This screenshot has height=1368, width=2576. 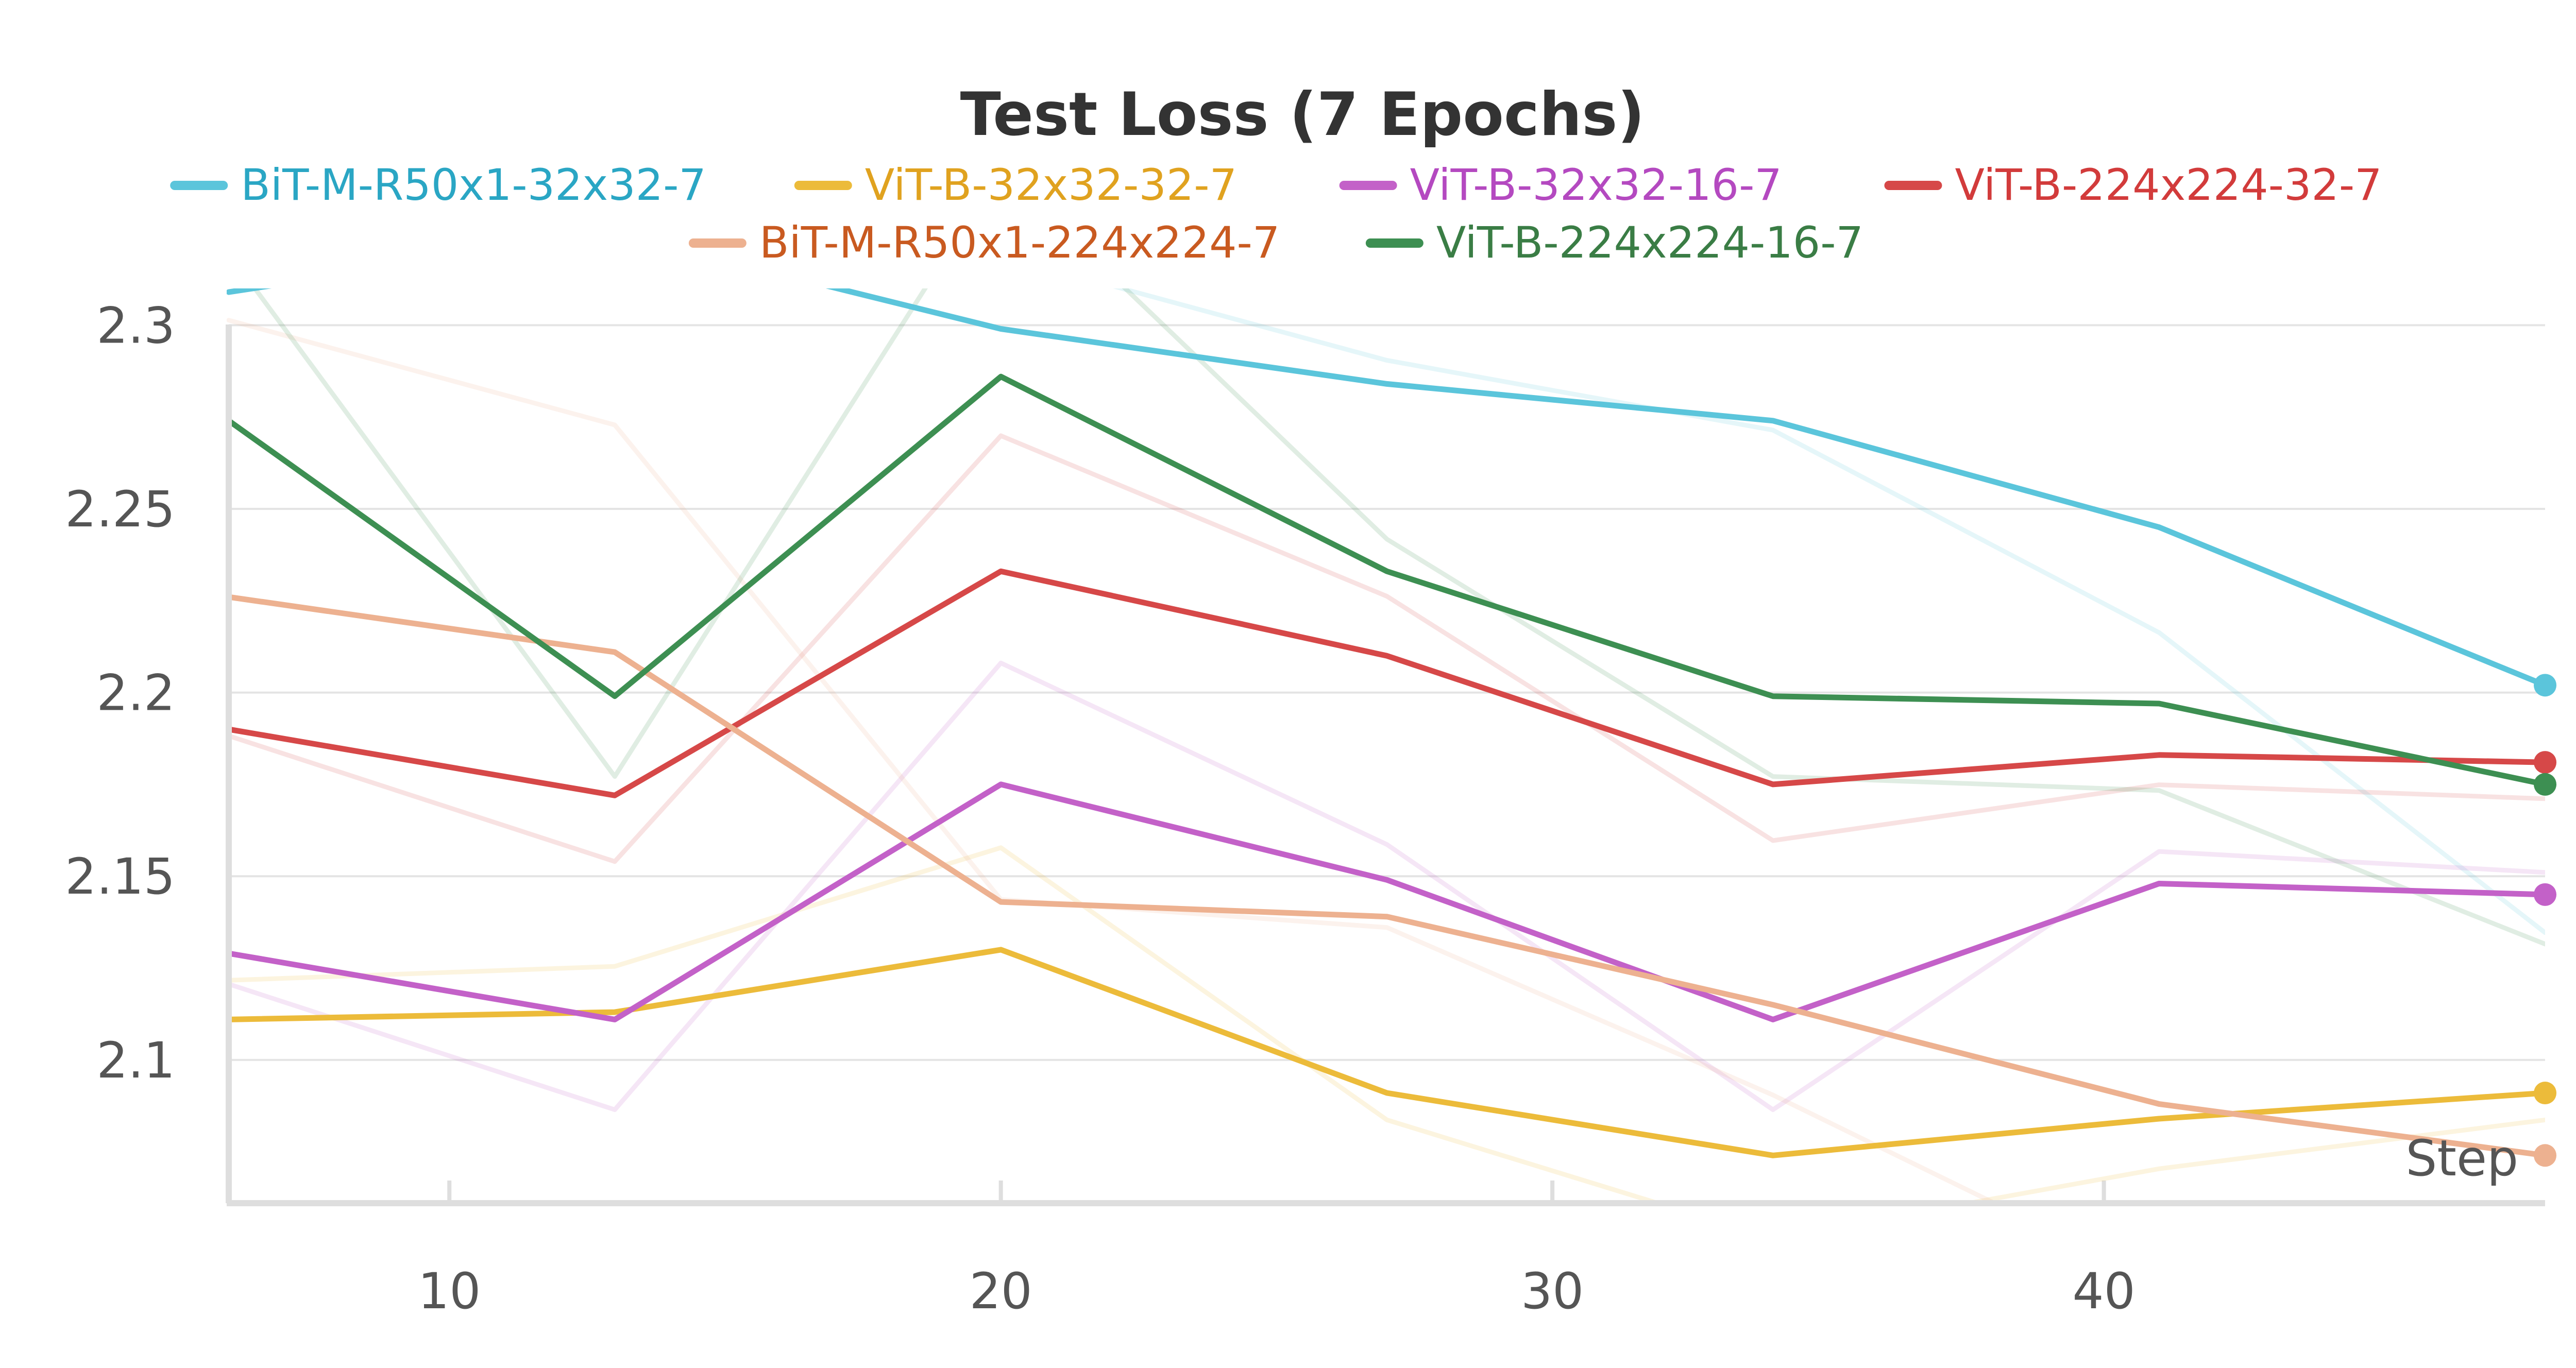 I want to click on legend-label: BiT-M-R50x1-32x32-7, so click(x=473, y=185).